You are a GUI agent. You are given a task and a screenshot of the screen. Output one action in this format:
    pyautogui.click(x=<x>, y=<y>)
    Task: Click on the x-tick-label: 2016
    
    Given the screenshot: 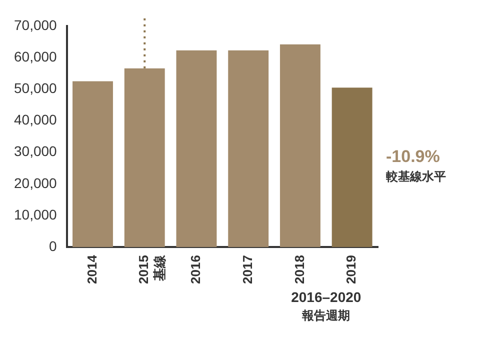 What is the action you would take?
    pyautogui.click(x=196, y=269)
    